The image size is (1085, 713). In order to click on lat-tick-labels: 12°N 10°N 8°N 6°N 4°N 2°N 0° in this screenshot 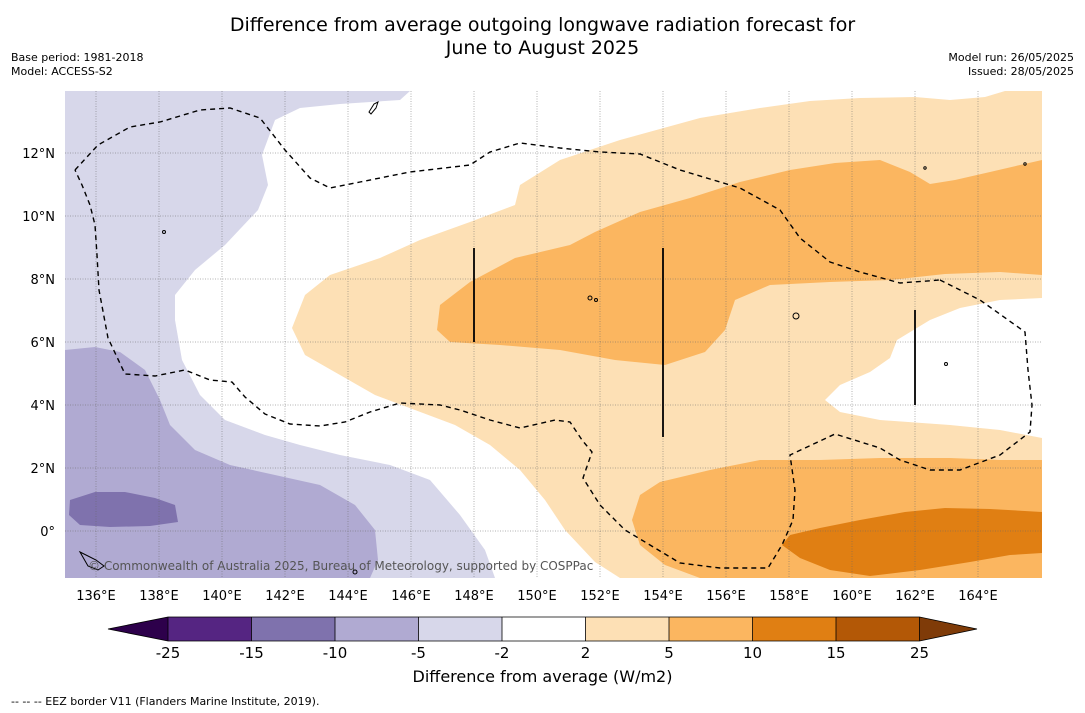, I will do `click(38, 343)`.